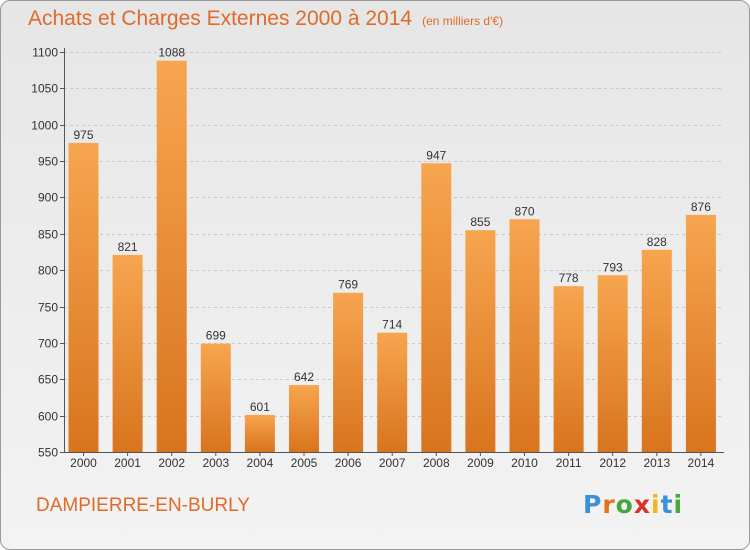 The image size is (750, 550). Describe the element at coordinates (612, 363) in the screenshot. I see `bar-2012` at that location.